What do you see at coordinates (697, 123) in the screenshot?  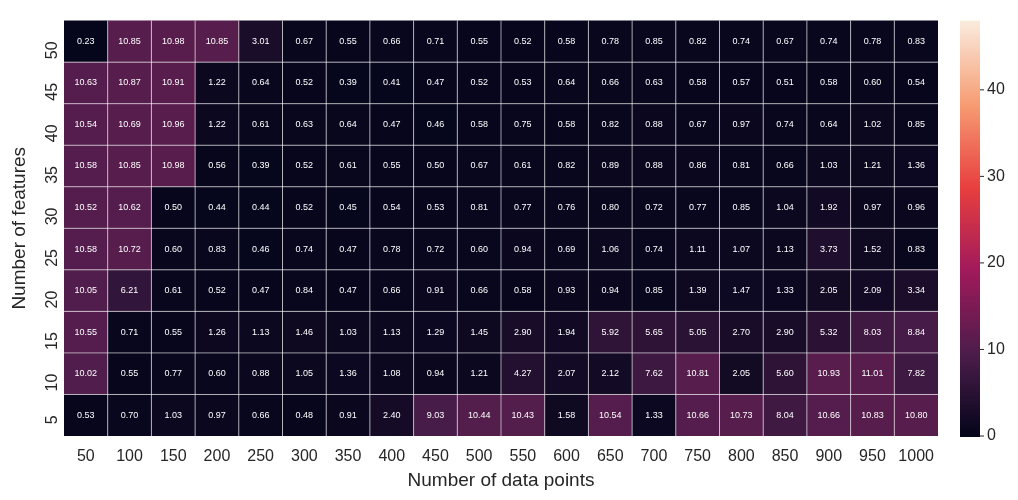 I see `data-label: 0.67` at bounding box center [697, 123].